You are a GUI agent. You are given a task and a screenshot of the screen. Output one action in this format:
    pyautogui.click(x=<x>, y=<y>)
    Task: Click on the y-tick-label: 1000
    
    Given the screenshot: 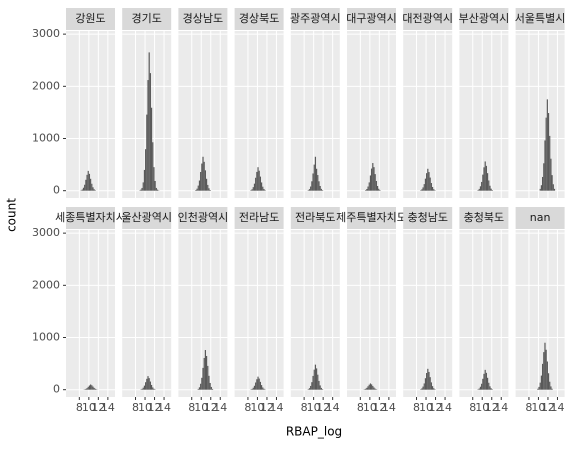 What is the action you would take?
    pyautogui.click(x=46, y=138)
    